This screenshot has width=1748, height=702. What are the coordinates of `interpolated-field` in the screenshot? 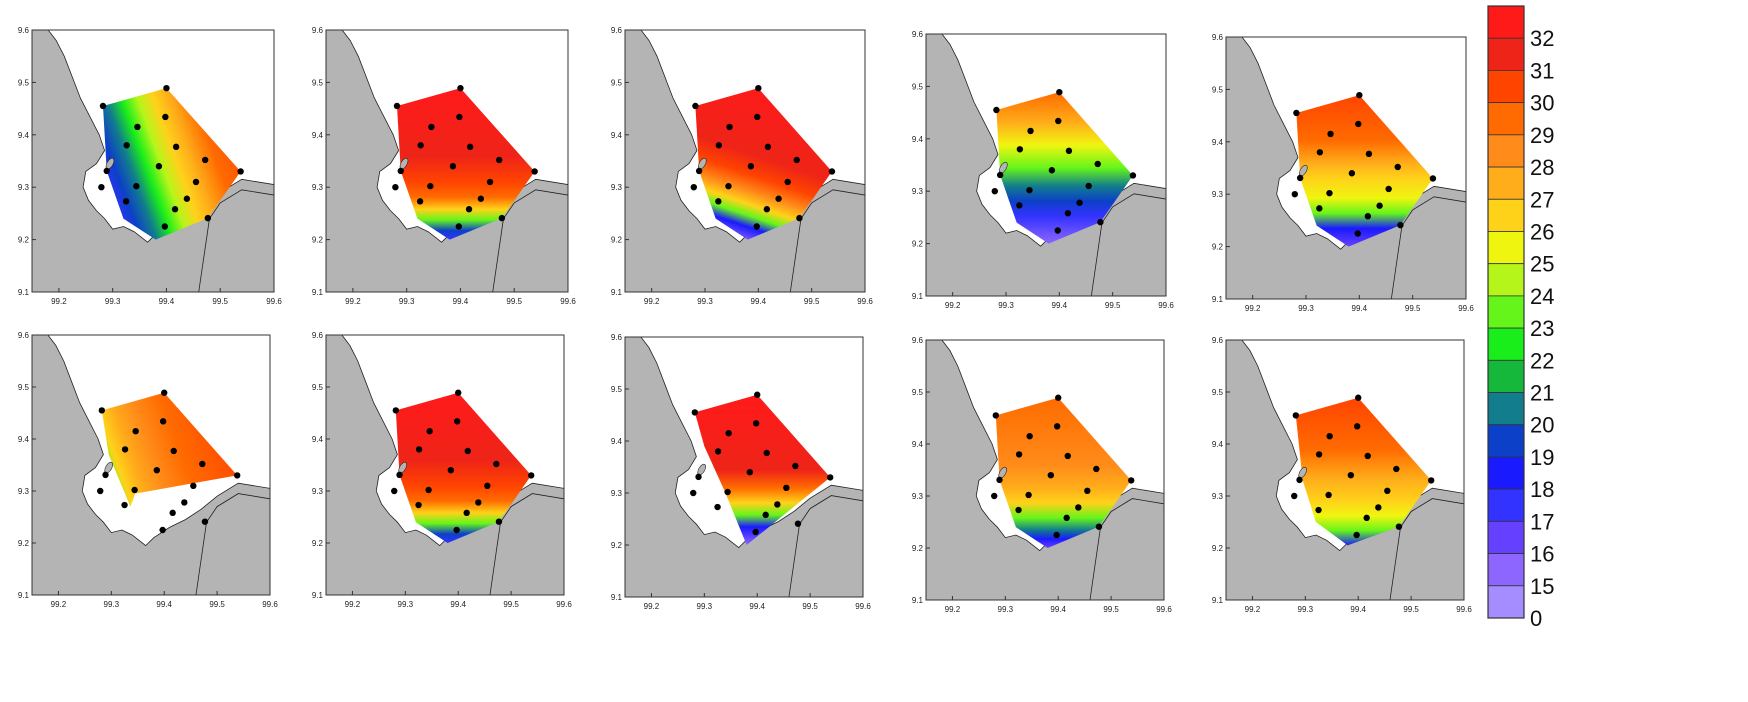 It's located at (169, 449).